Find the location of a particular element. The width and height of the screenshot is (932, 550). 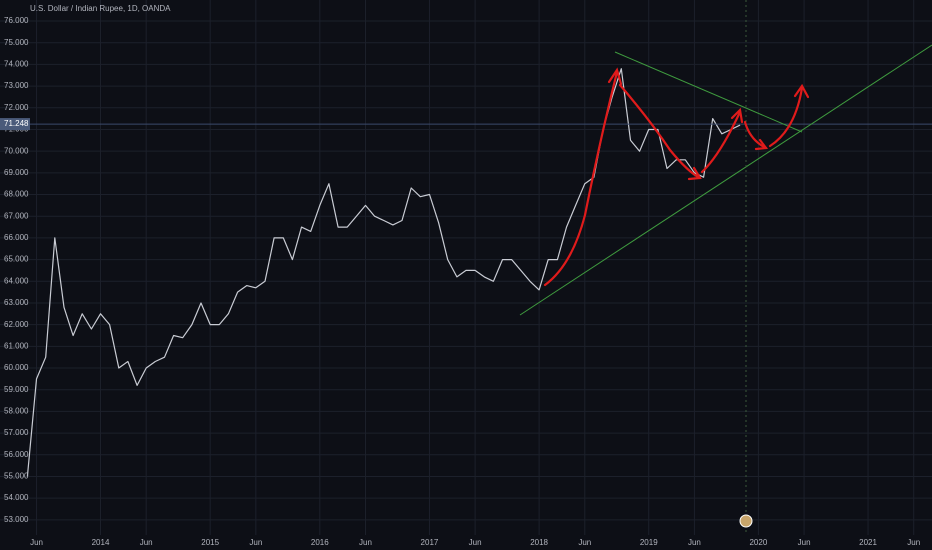

y-tick-label: 70.000 is located at coordinates (16, 150).